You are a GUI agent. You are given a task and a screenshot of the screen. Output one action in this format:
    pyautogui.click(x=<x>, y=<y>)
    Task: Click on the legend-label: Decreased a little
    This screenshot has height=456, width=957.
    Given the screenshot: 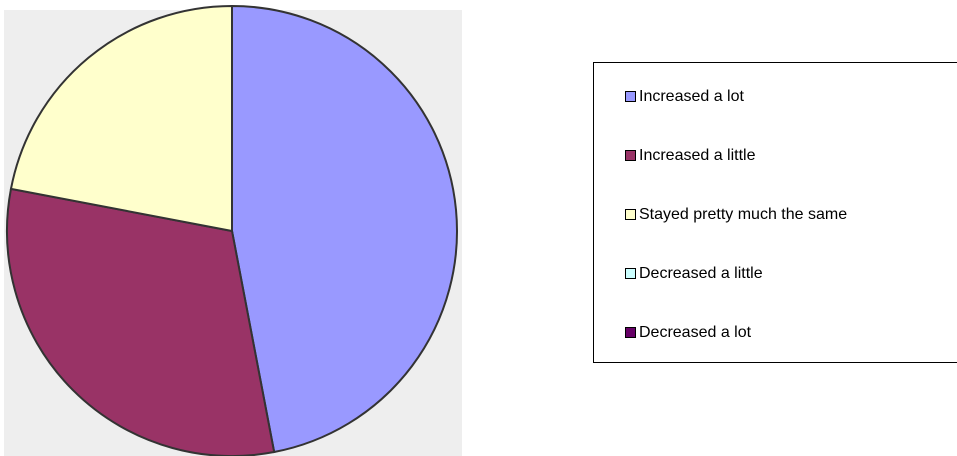 What is the action you would take?
    pyautogui.click(x=701, y=273)
    